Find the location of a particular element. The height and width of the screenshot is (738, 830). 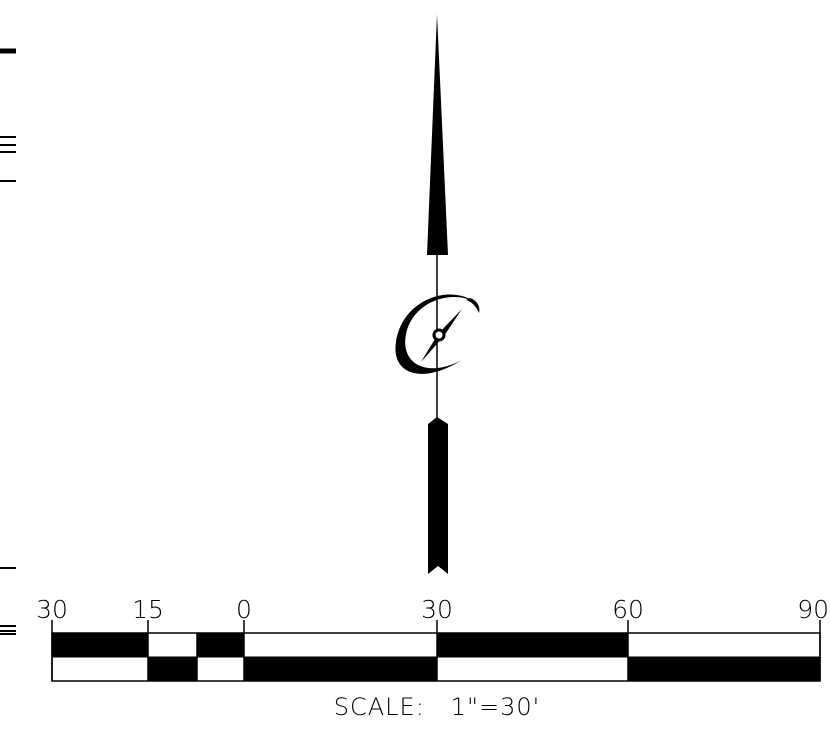

compass-rose-icon is located at coordinates (437, 334).